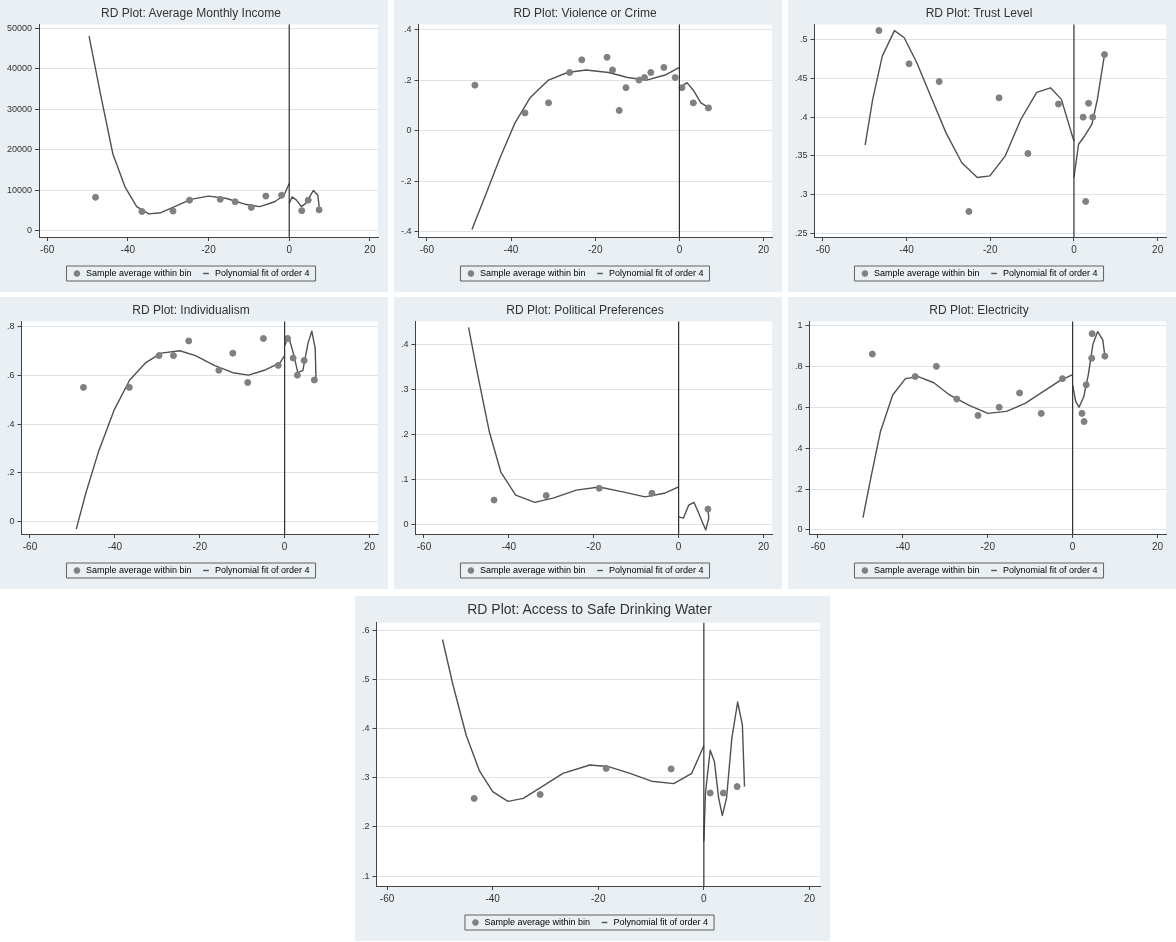  What do you see at coordinates (20, 108) in the screenshot?
I see `y-tick-label: 30000` at bounding box center [20, 108].